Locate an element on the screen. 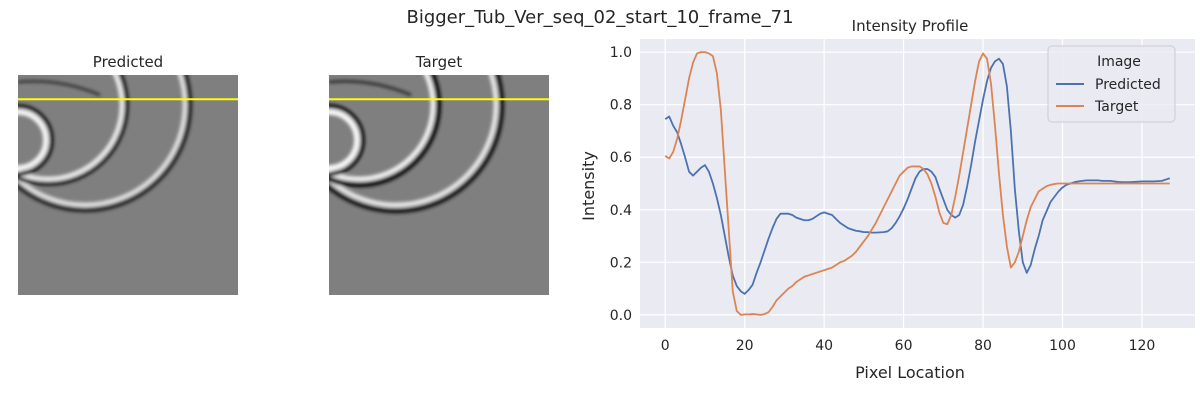 Image resolution: width=1200 pixels, height=400 pixels. legend-label-predicted: Predicted is located at coordinates (1128, 85).